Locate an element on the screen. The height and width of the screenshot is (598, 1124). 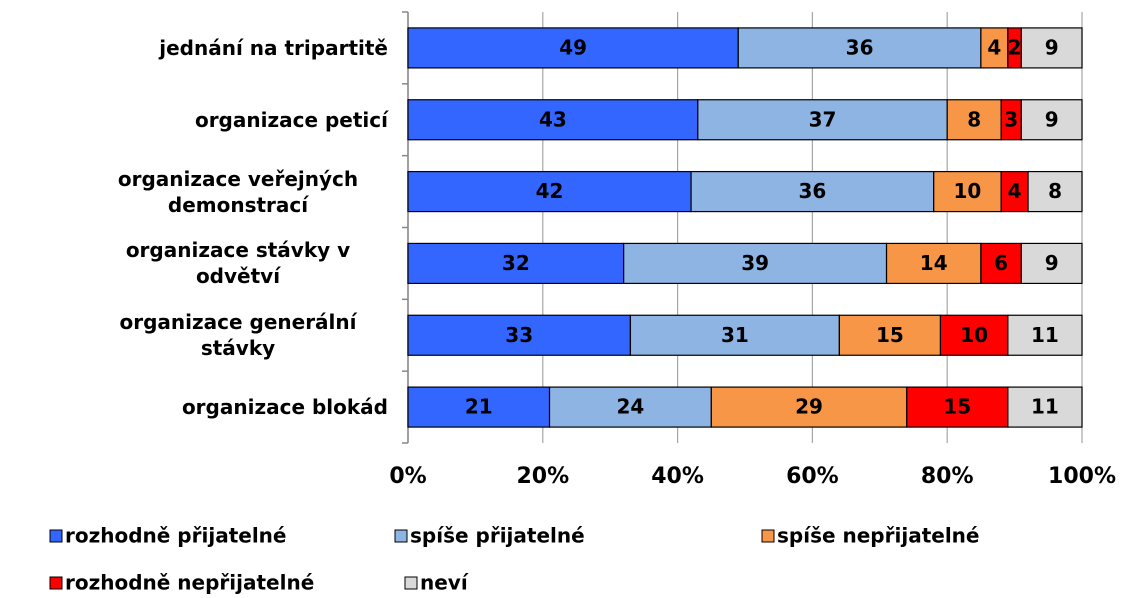
data-label: 37 is located at coordinates (823, 119).